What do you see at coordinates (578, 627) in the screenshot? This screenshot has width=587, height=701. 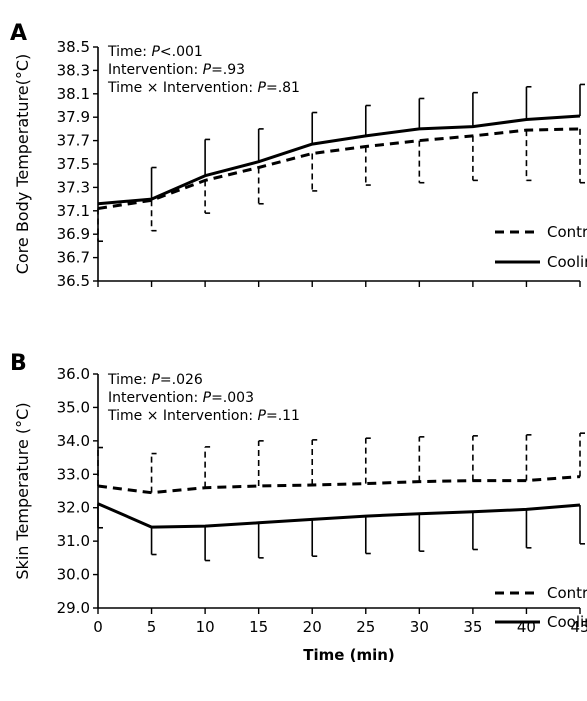 I see `x-tick-label: 45` at bounding box center [578, 627].